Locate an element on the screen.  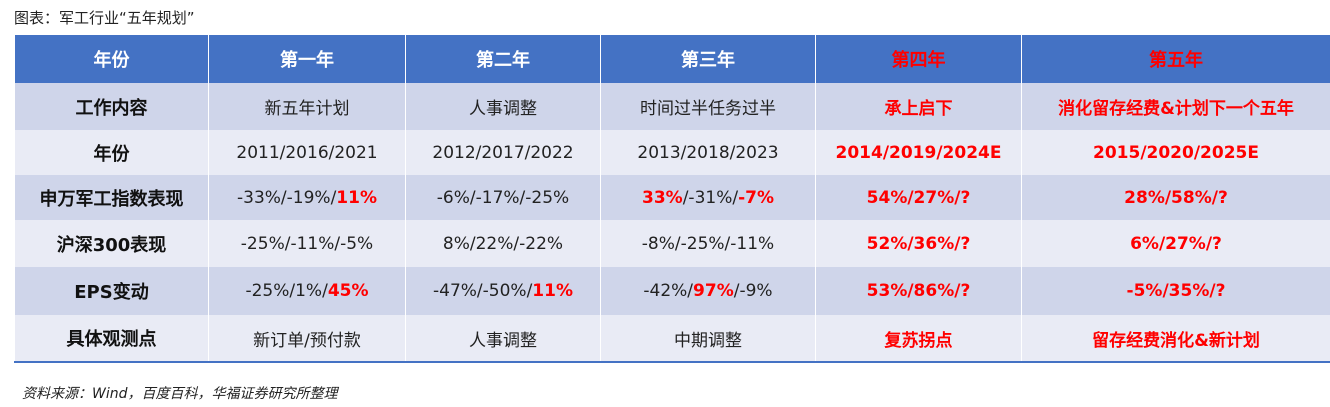
table-cell: -47%/-50%/11% is located at coordinates (503, 291).